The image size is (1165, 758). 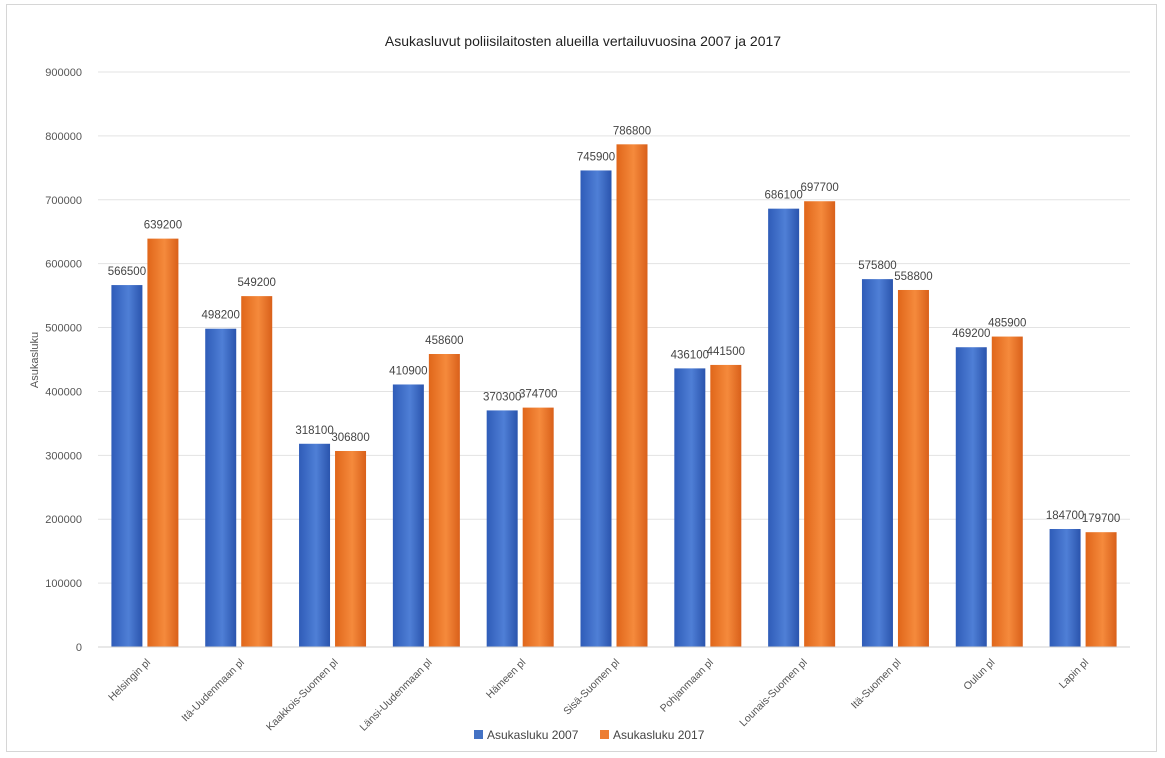 I want to click on x-category-label: Helsingin pl, so click(x=129, y=680).